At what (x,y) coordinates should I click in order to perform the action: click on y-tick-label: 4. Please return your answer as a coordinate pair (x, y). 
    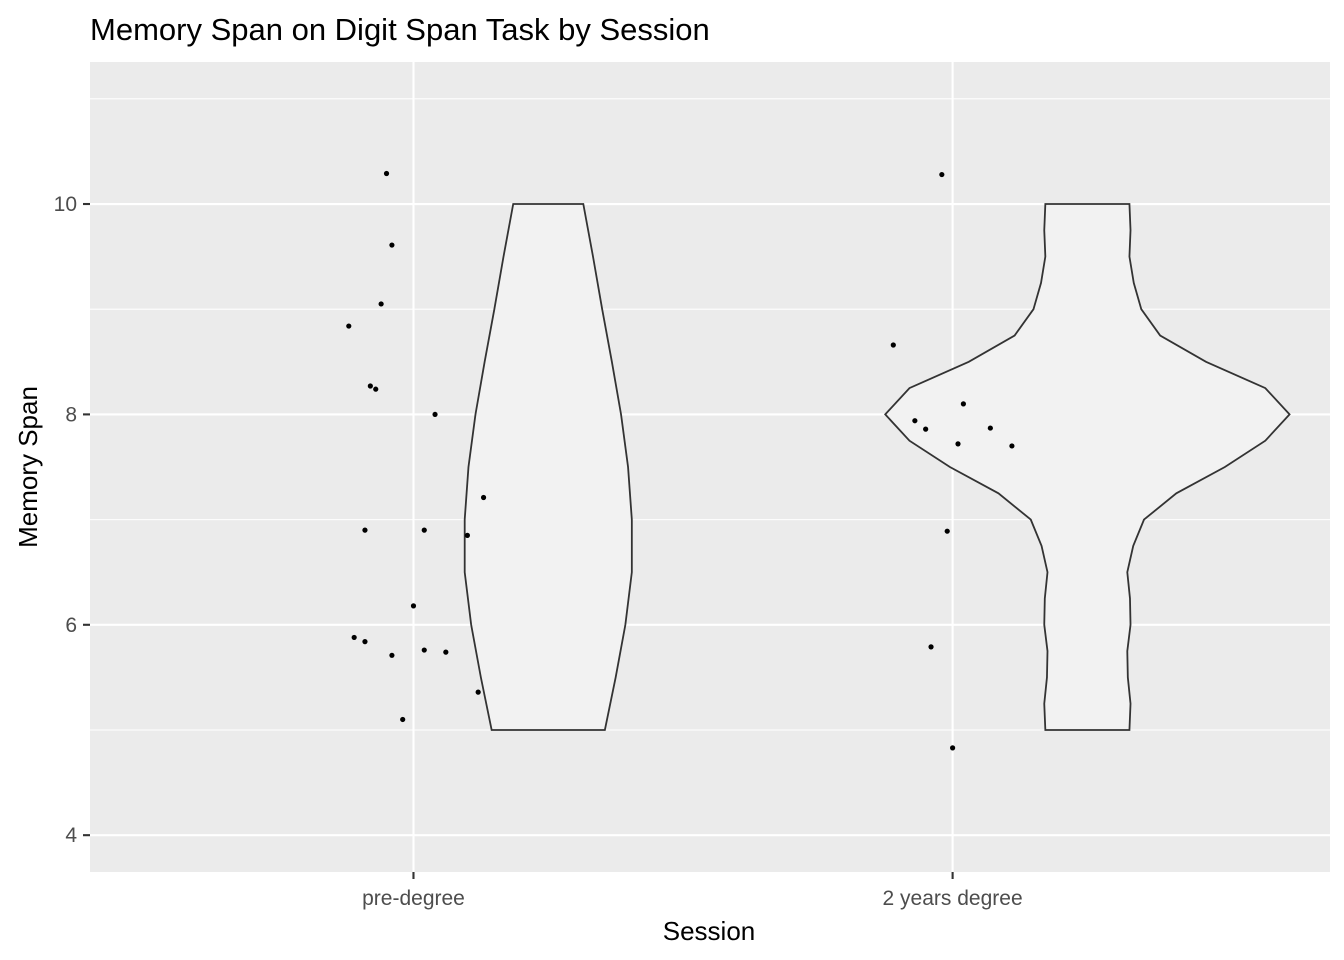
    Looking at the image, I should click on (71, 835).